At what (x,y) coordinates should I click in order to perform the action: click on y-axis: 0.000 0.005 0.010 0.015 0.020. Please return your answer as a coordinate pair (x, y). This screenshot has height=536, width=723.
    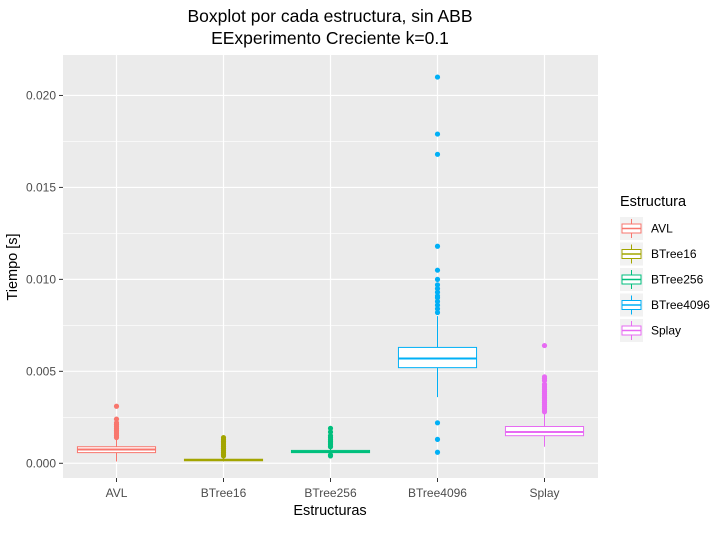
    Looking at the image, I should click on (44, 279).